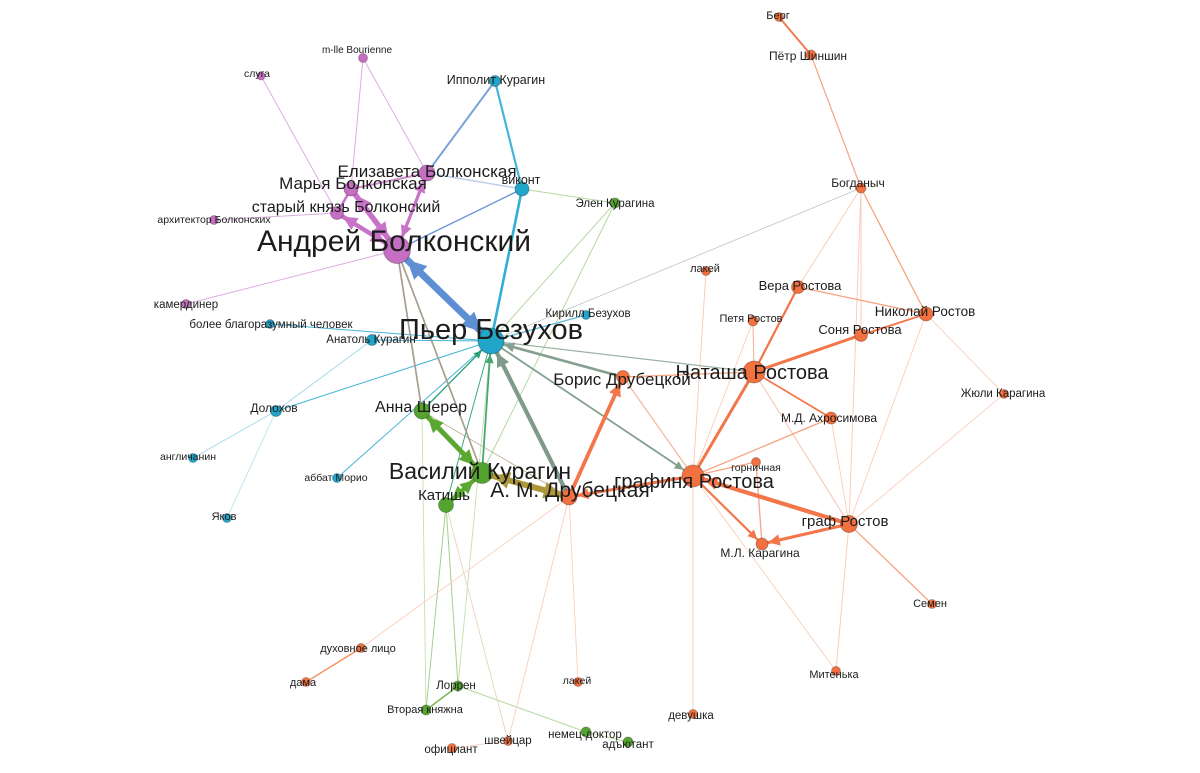  I want to click on label-akhrosimova: М.Д. Ахросимова, so click(829, 418).